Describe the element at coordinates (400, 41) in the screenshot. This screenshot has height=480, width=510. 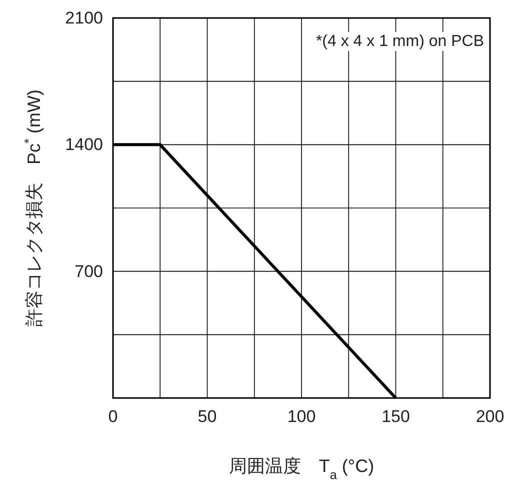
I see `annotation: *(4 x 4 x 1 mm) on PCB` at that location.